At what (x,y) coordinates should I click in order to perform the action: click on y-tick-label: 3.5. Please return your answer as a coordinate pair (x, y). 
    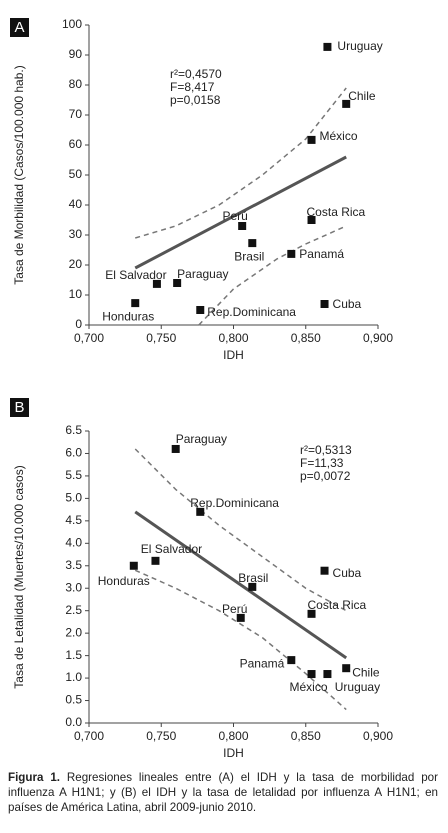
    Looking at the image, I should click on (73, 565).